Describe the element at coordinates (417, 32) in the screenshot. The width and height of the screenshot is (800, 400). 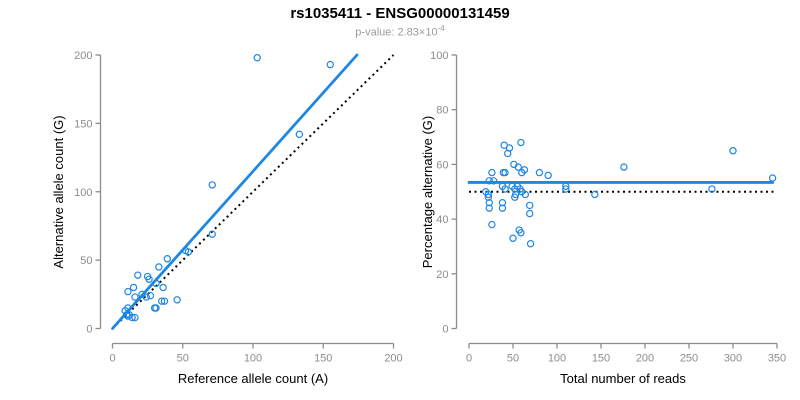
I see `pvalue-value: 2.83×10` at that location.